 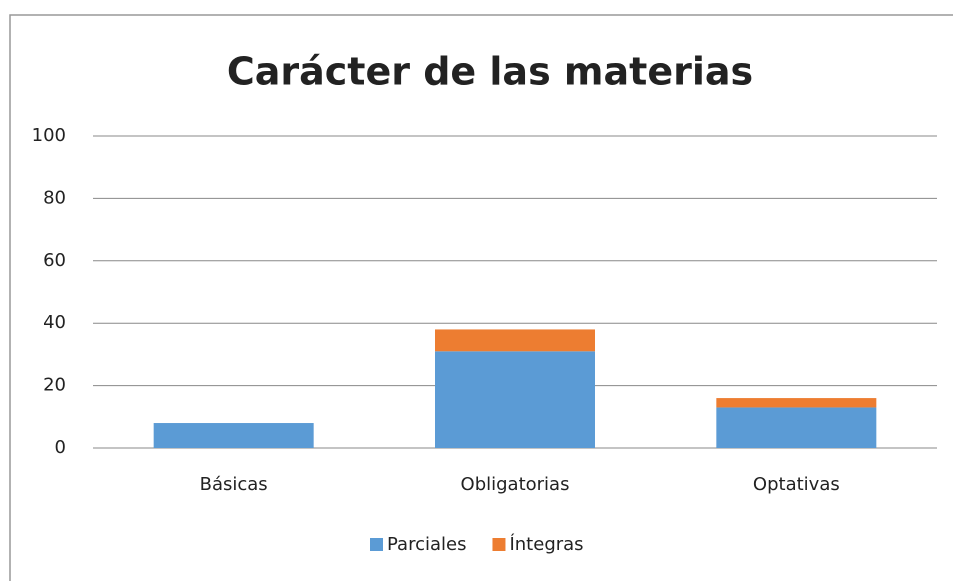 I want to click on y-tick-label: 20, so click(x=54, y=385).